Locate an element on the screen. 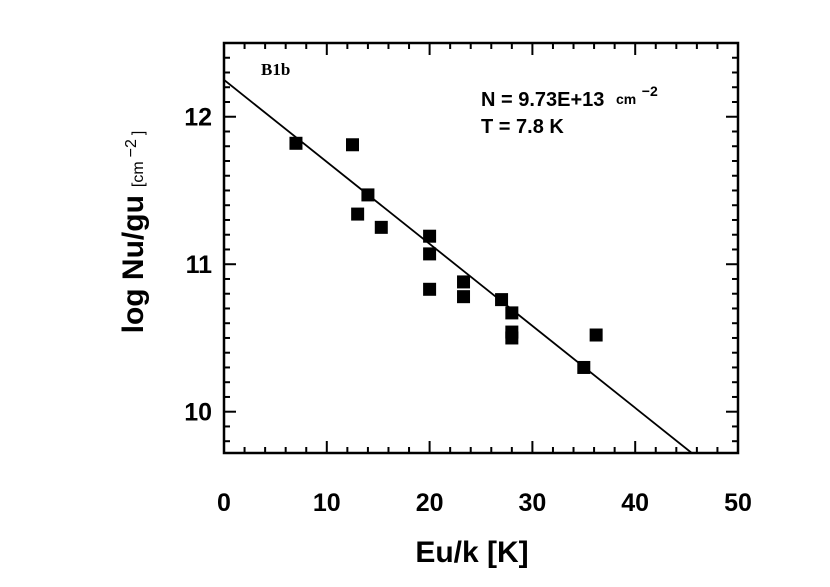 This screenshot has width=830, height=587. y-axis-unit-close: ] is located at coordinates (138, 133).